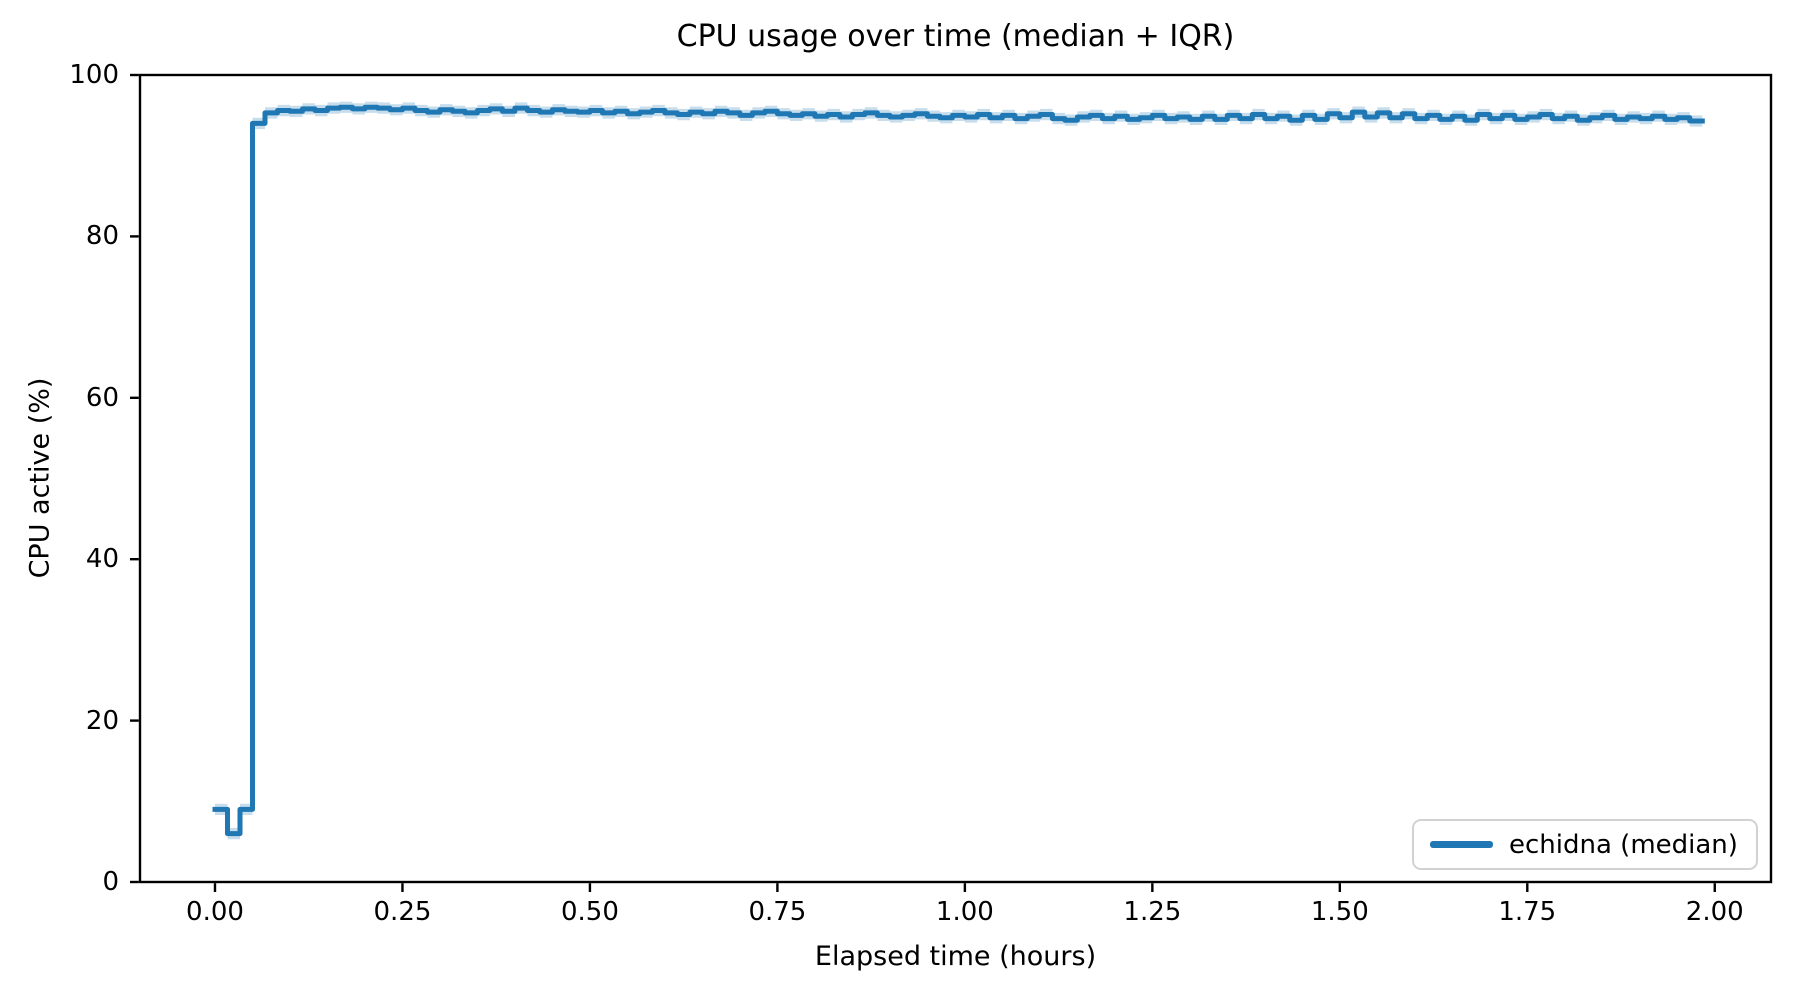 This screenshot has height=1000, width=1800. Describe the element at coordinates (102, 236) in the screenshot. I see `y-tick-label: 80` at that location.